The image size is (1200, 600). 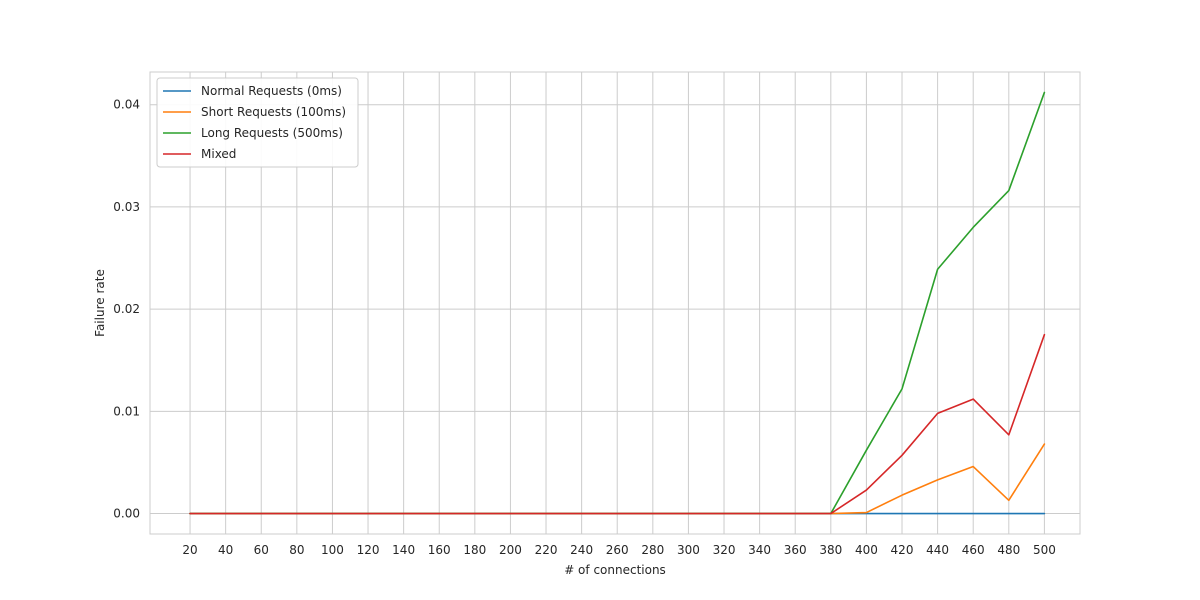 I want to click on x-tick-label: 120, so click(x=368, y=550).